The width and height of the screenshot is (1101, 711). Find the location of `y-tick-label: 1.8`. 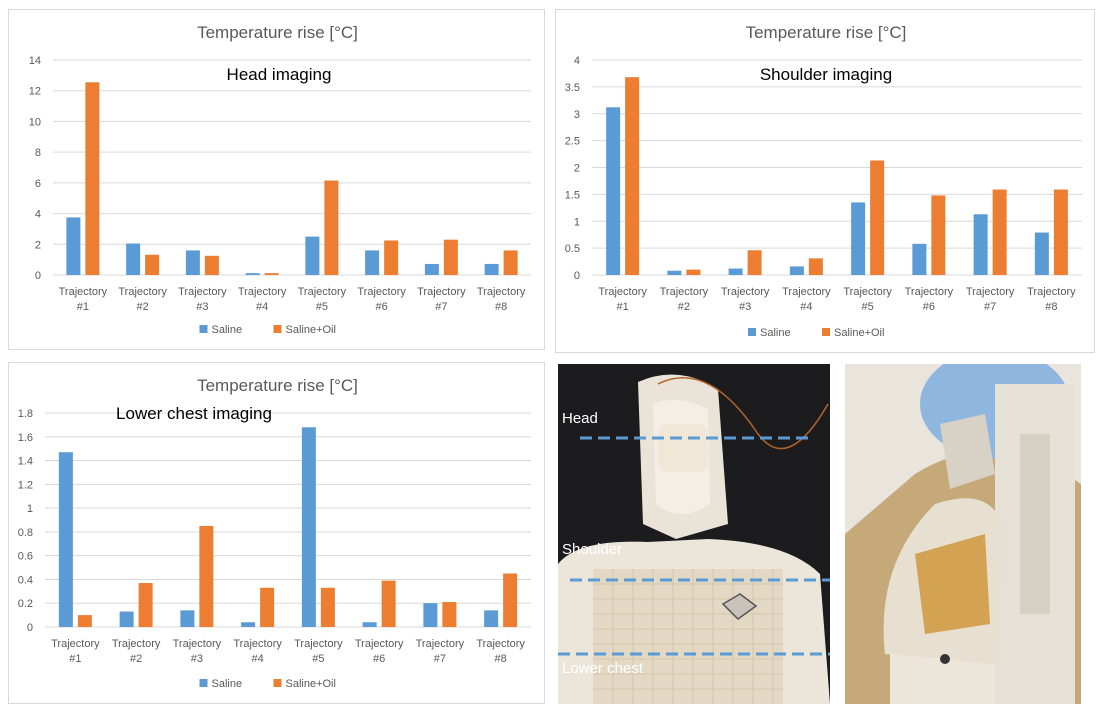

y-tick-label: 1.8 is located at coordinates (25, 414).